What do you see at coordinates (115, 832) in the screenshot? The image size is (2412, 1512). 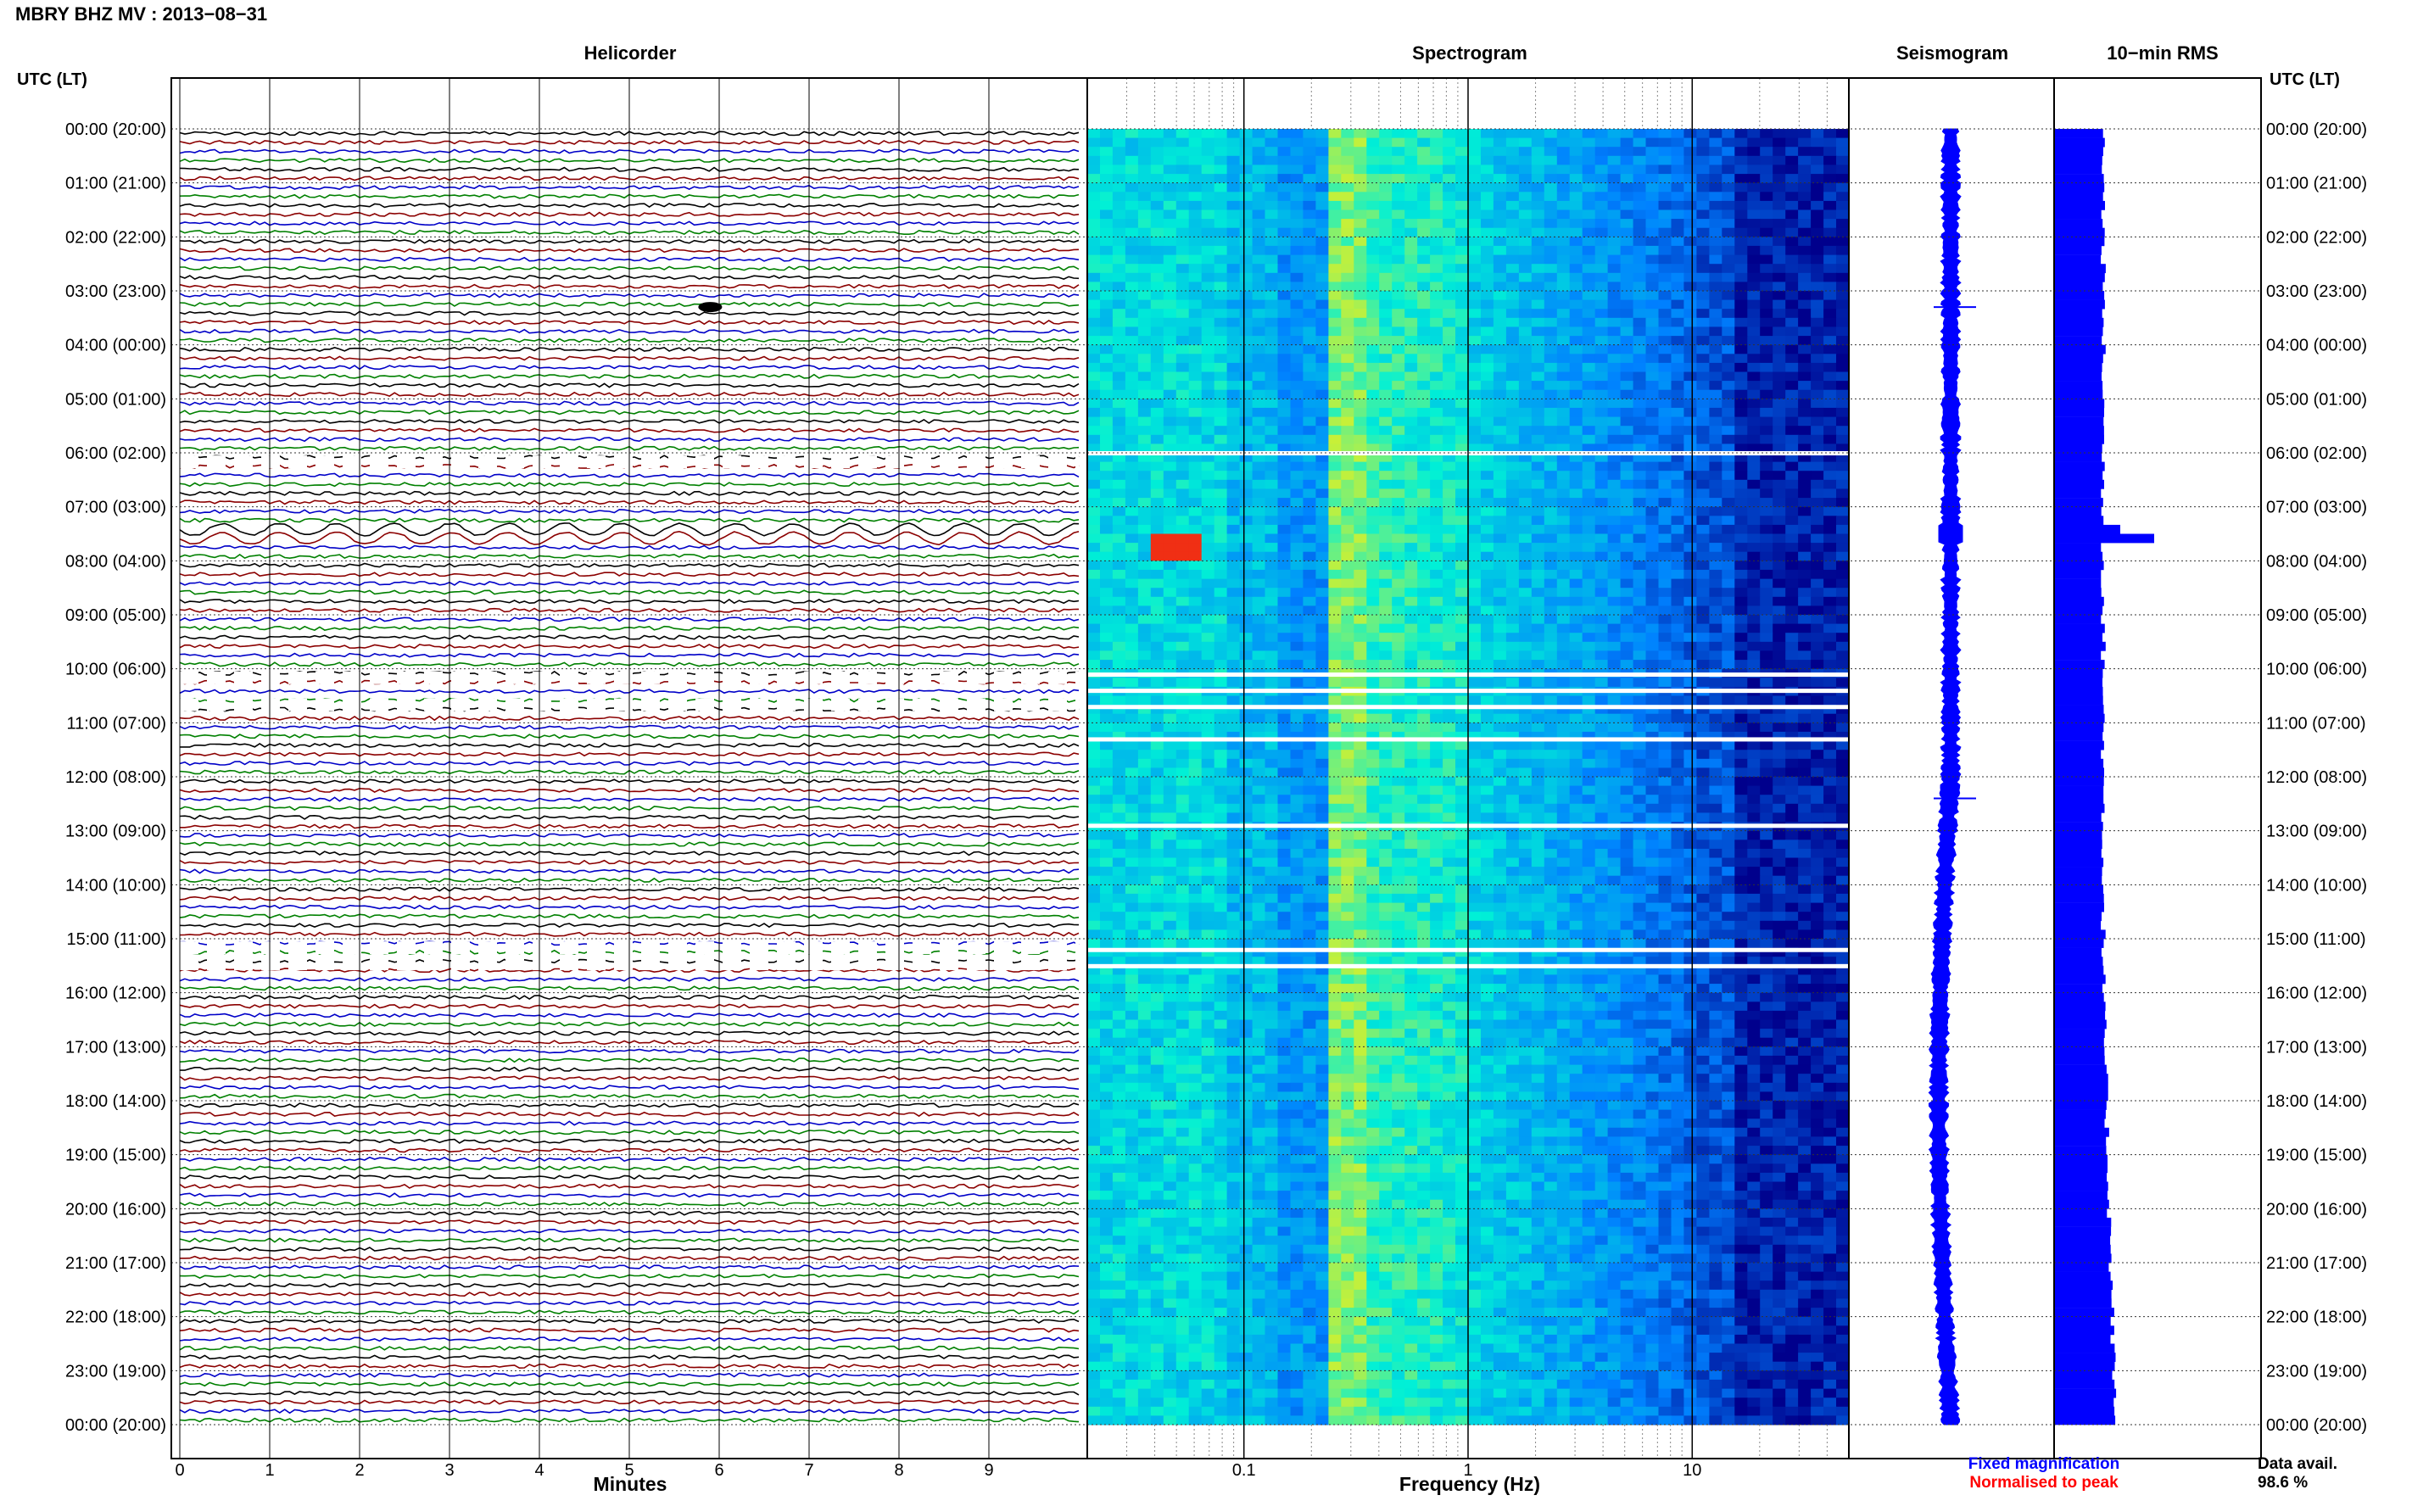 I see `time-label-left: 13:00 (09:00)` at bounding box center [115, 832].